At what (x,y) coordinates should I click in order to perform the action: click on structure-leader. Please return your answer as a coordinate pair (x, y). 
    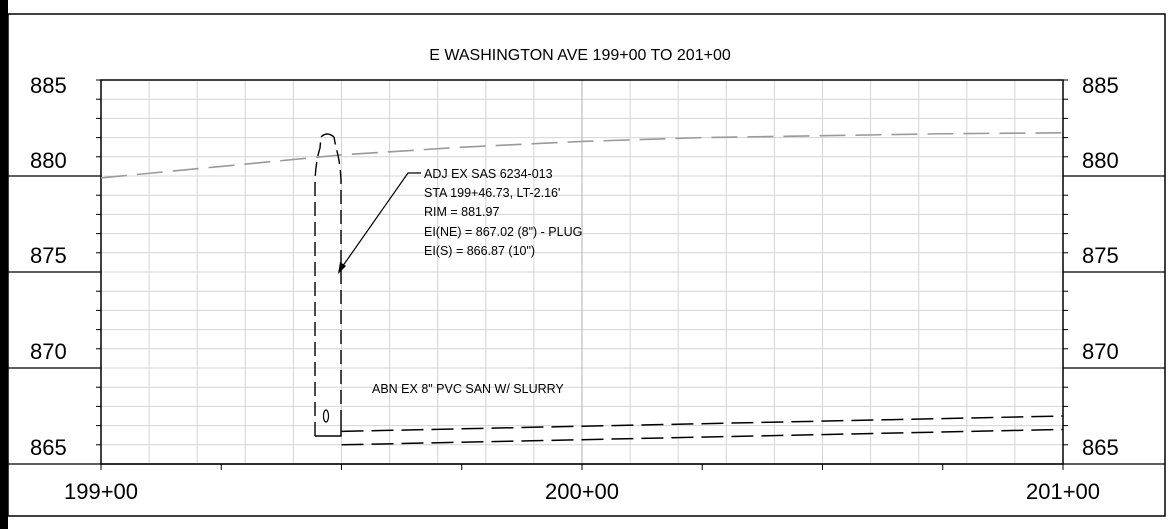
    Looking at the image, I should click on (379, 223).